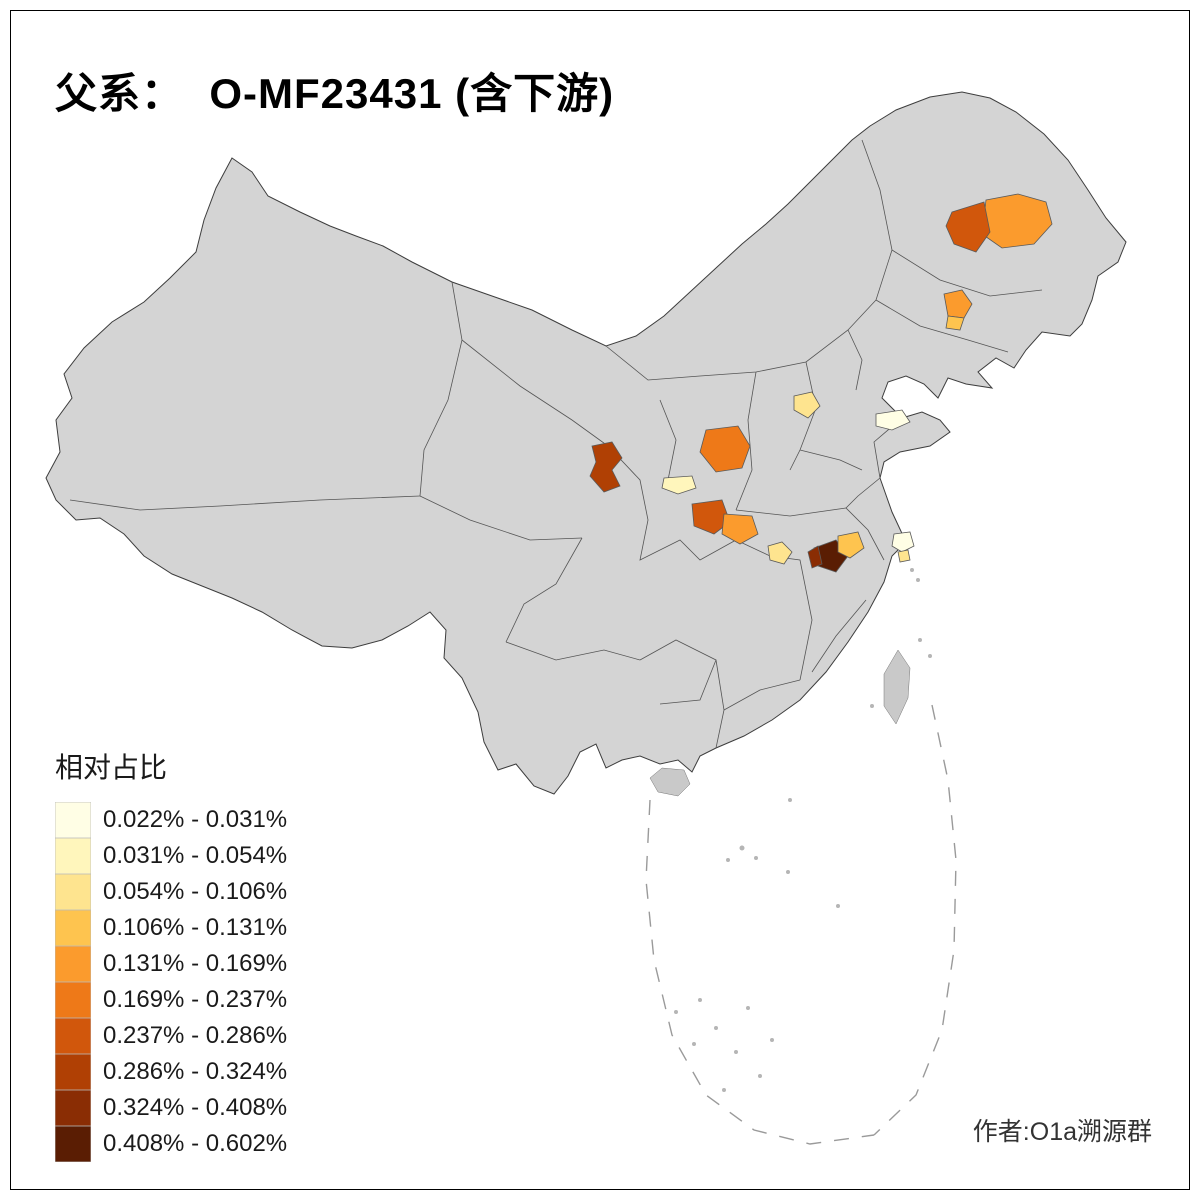  Describe the element at coordinates (679, 485) in the screenshot. I see `region-gansu-east-pale` at that location.